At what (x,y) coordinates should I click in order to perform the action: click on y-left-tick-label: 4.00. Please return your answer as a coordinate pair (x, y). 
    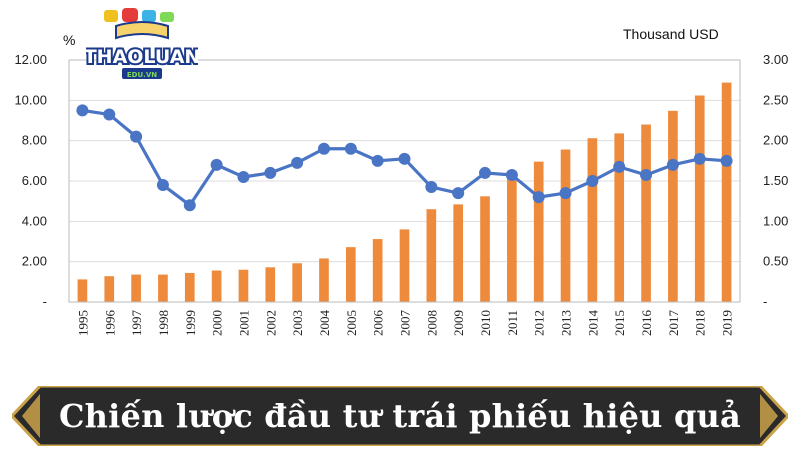
    Looking at the image, I should click on (34, 220).